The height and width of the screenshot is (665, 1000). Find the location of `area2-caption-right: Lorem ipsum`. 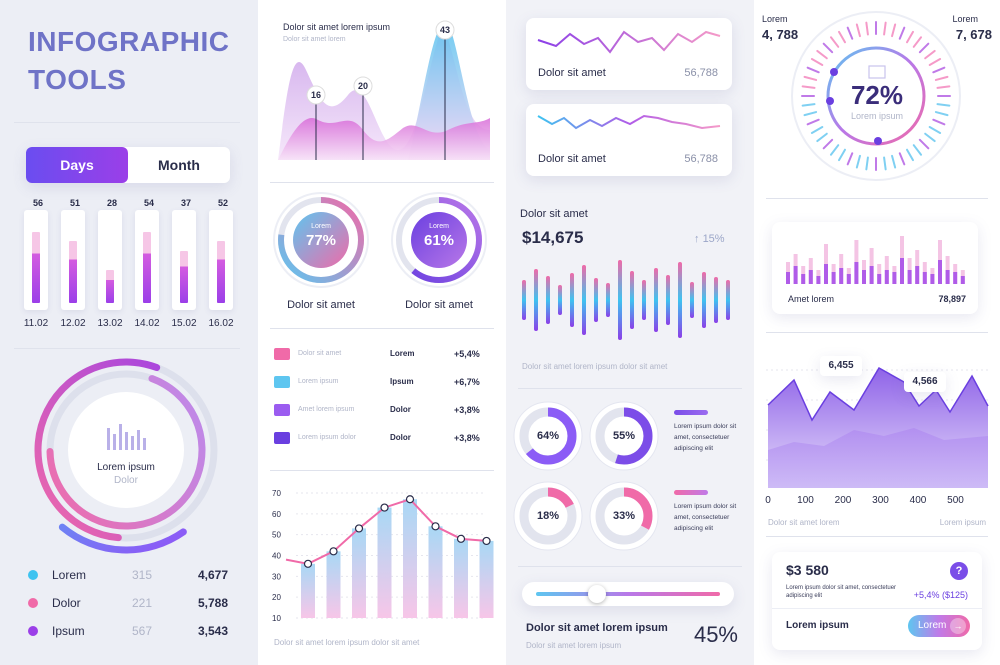

area2-caption-right: Lorem ipsum is located at coordinates (962, 522).